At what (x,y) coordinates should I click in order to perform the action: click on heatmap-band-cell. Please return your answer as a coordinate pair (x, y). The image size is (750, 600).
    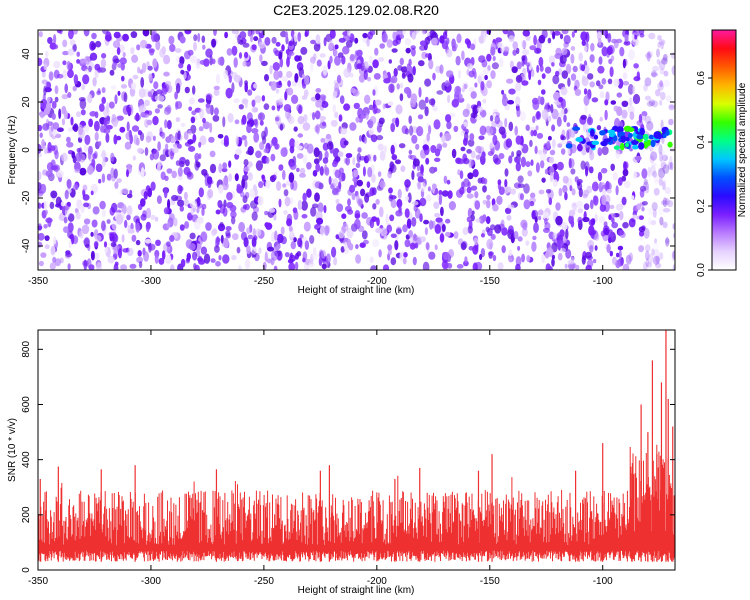
    Looking at the image, I should click on (579, 139).